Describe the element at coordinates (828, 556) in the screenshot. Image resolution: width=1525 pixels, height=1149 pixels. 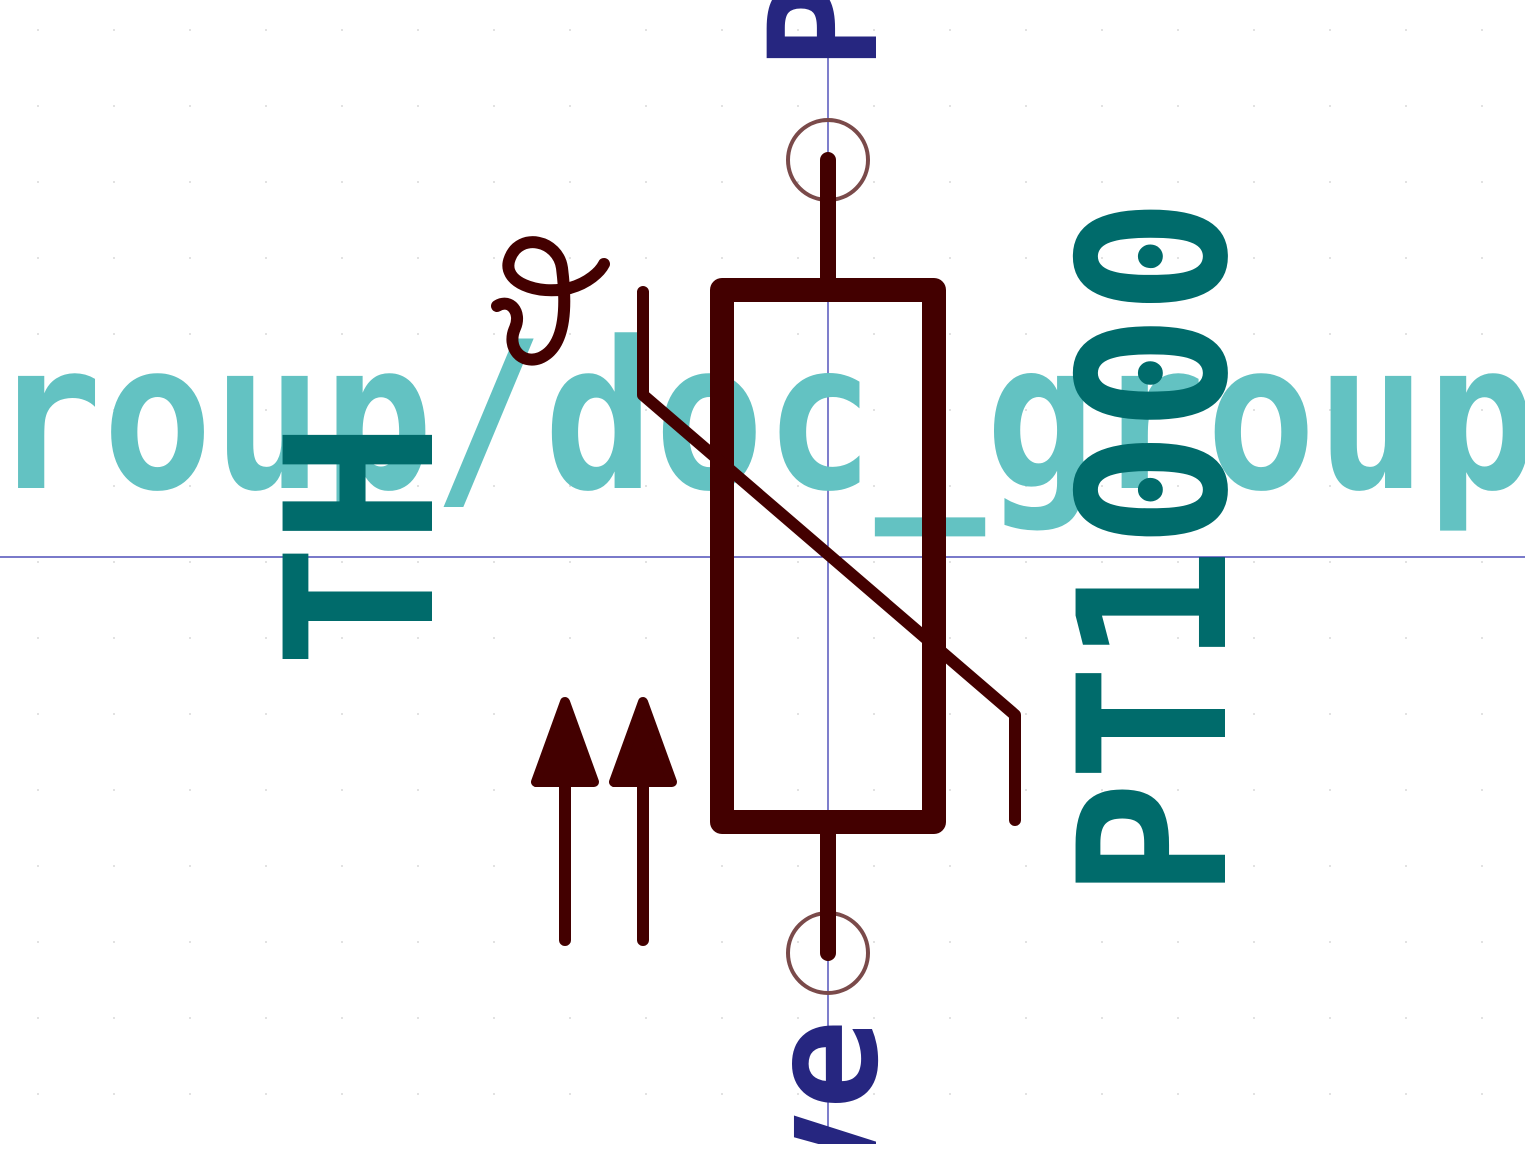
I see `thermistor-body-rect` at that location.